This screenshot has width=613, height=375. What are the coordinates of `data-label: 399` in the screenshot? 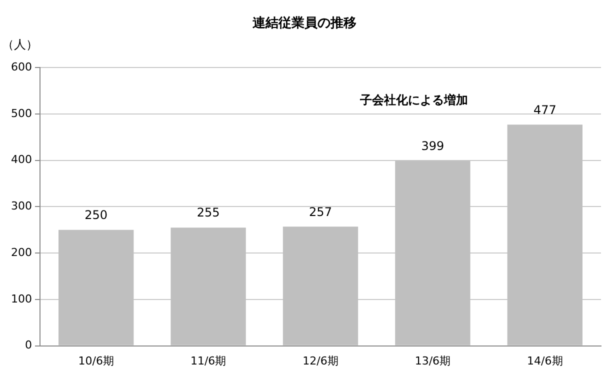 It's located at (432, 145).